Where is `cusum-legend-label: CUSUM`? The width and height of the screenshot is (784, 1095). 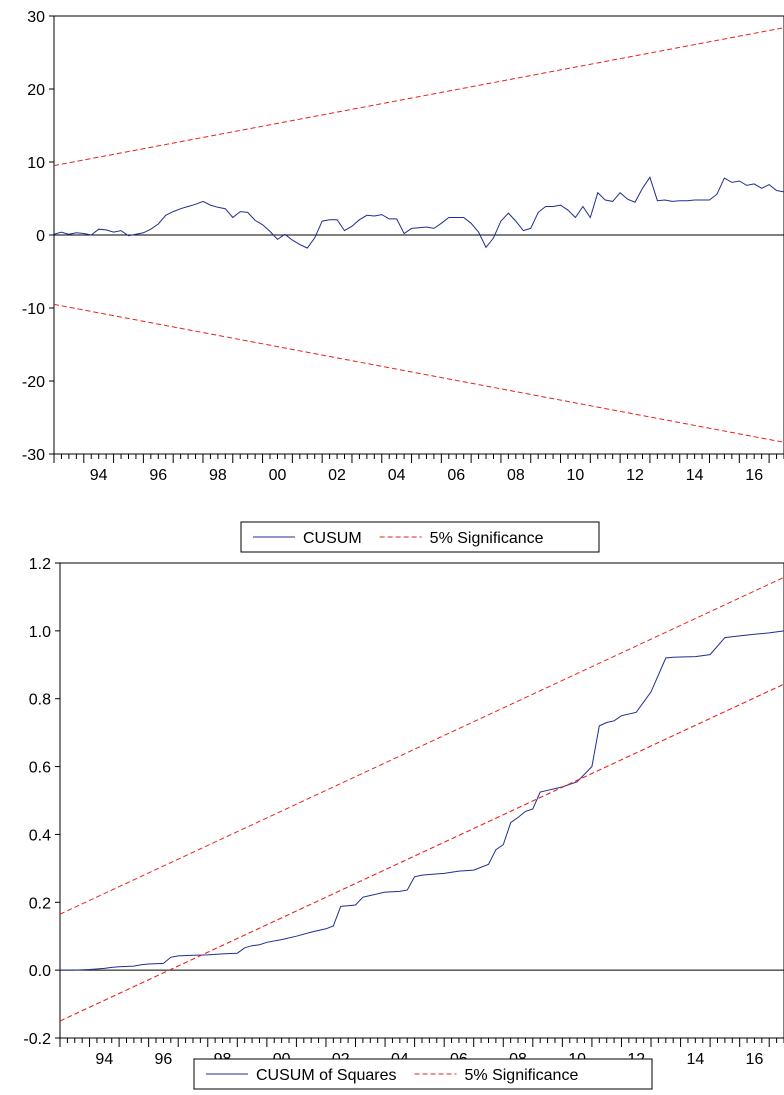
cusum-legend-label: CUSUM is located at coordinates (332, 538).